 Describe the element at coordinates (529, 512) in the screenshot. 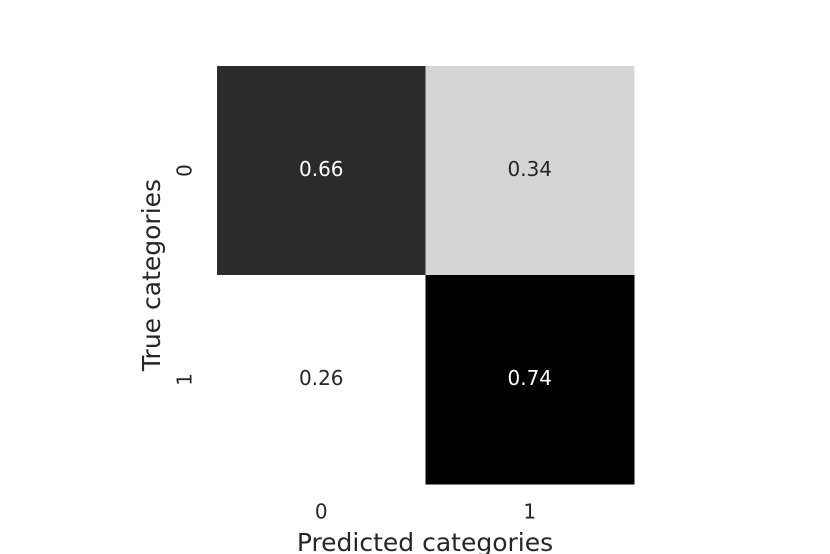

I see `x-tick-label: 1` at that location.